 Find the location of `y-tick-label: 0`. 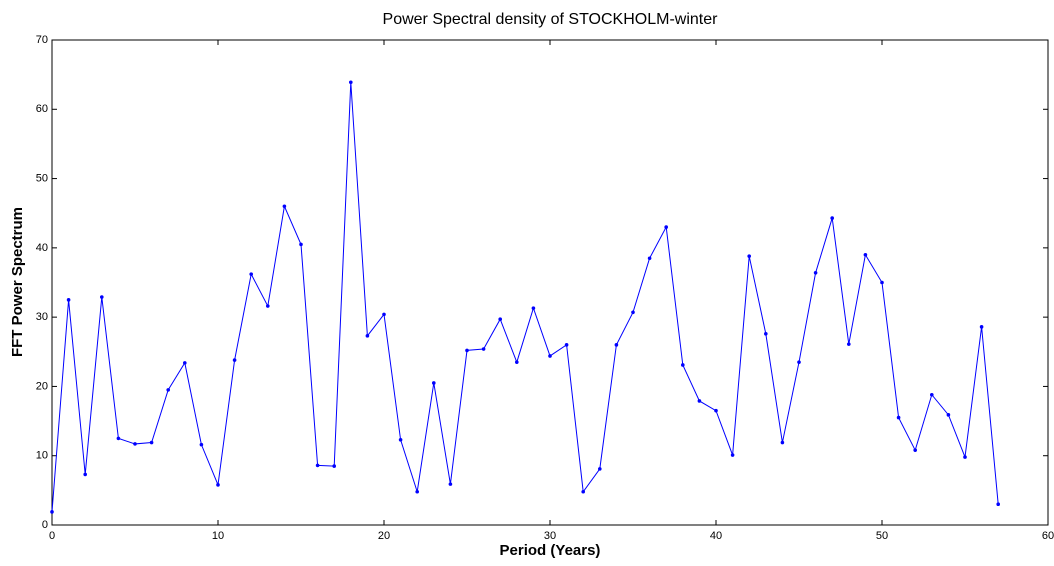

y-tick-label: 0 is located at coordinates (45, 525).